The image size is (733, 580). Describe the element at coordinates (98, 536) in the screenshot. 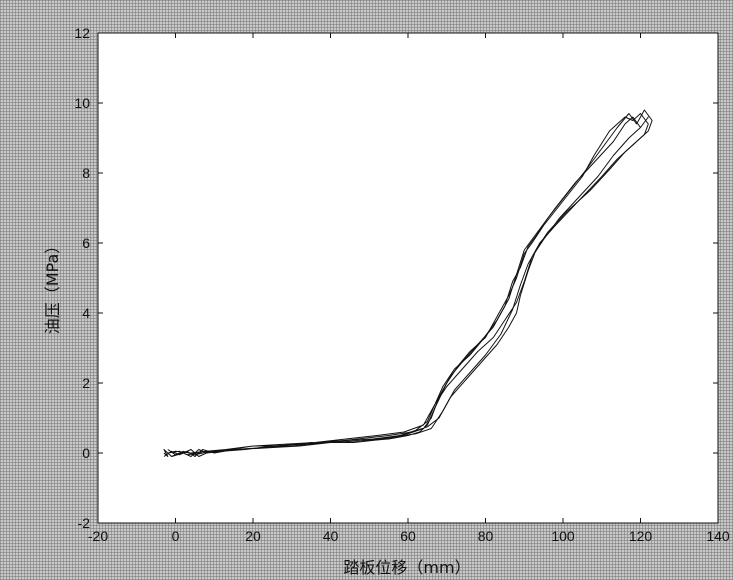

I see `x-tick-label: -20` at that location.